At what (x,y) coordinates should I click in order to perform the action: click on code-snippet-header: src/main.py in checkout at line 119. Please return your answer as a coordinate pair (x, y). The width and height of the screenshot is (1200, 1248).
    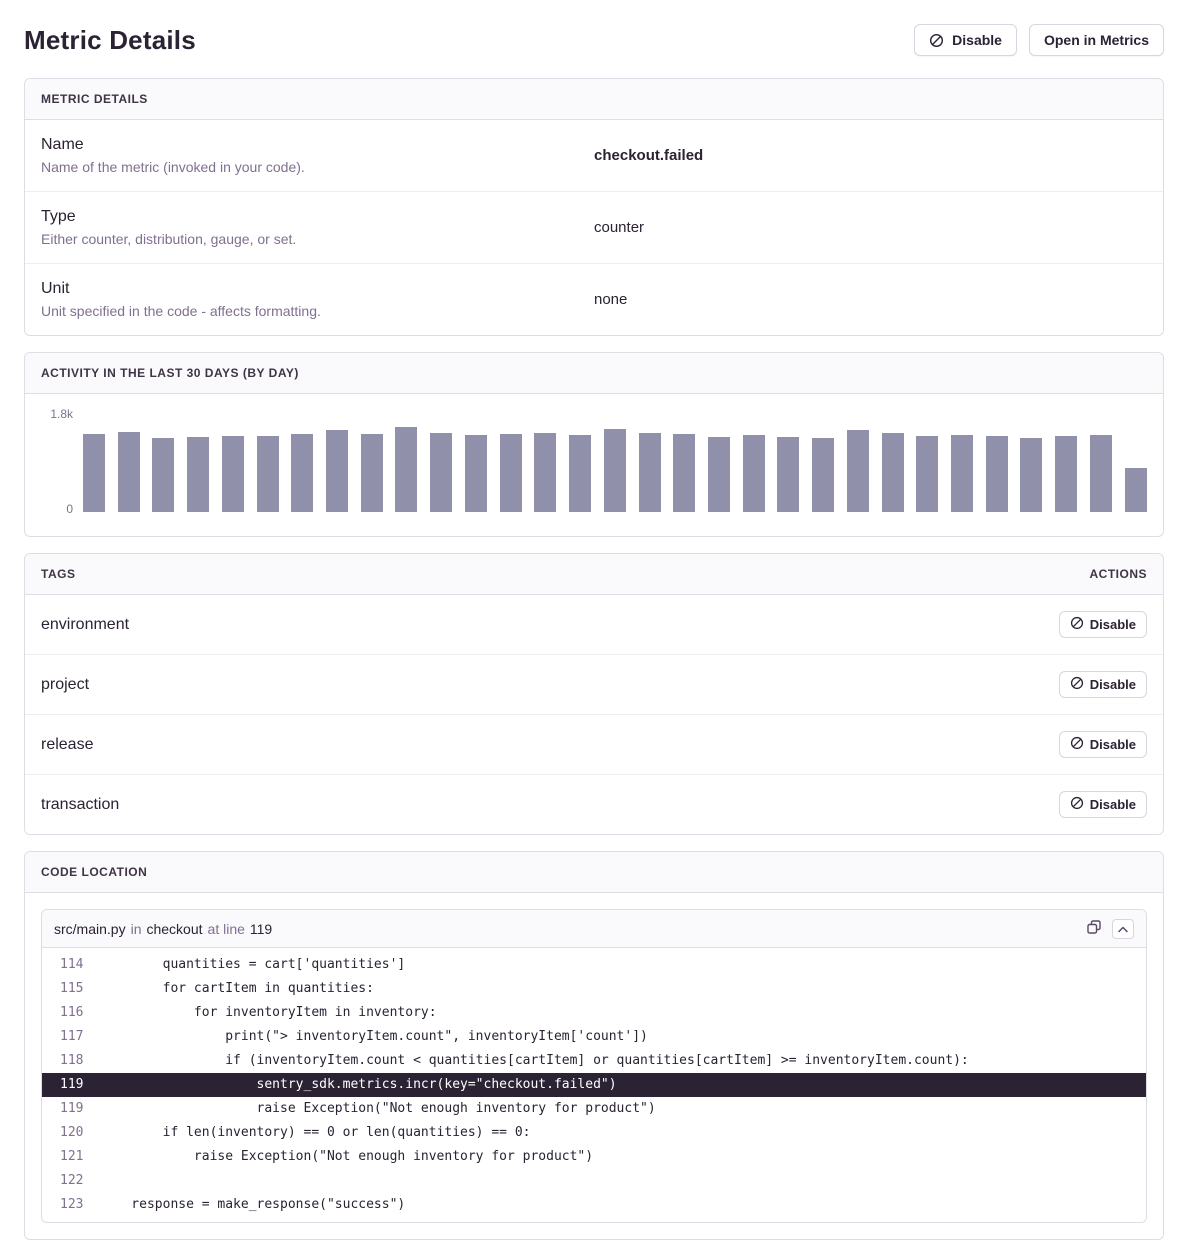
    Looking at the image, I should click on (594, 929).